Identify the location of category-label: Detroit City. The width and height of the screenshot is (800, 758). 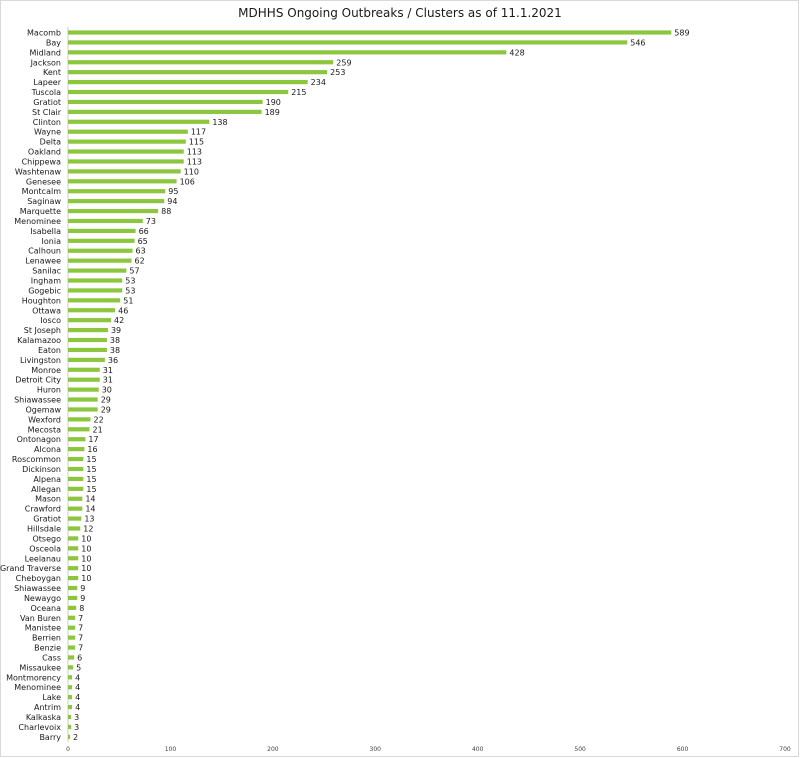
(38, 380).